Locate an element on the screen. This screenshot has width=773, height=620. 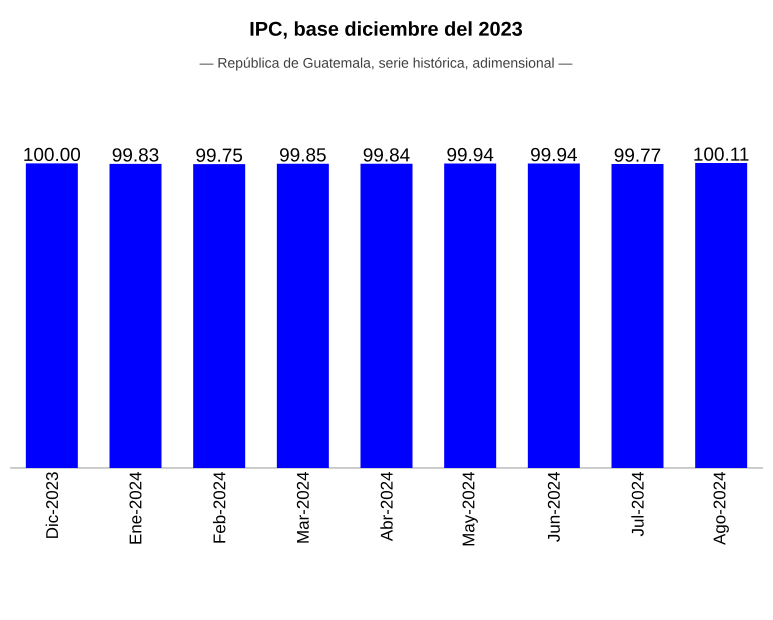
x-tick-label: Jun-2024 is located at coordinates (554, 507).